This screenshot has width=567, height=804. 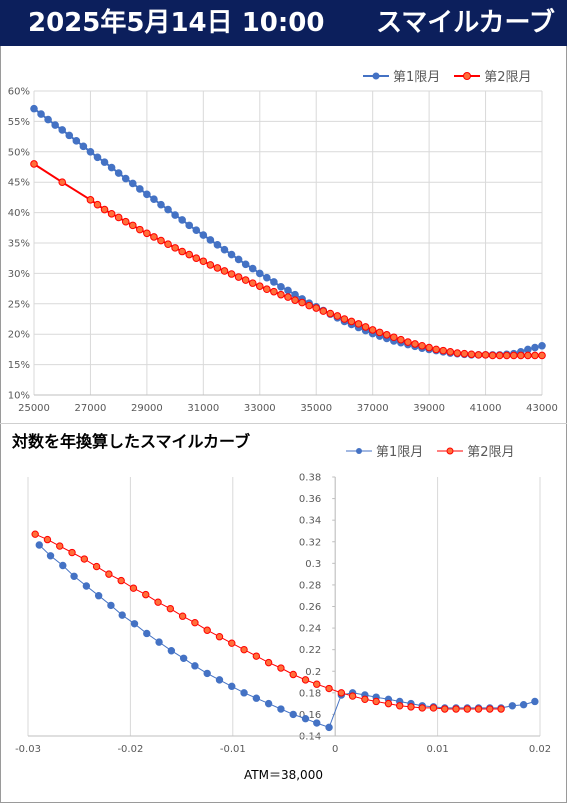 I want to click on chart2-y-tick-label: 0.36, so click(x=310, y=499).